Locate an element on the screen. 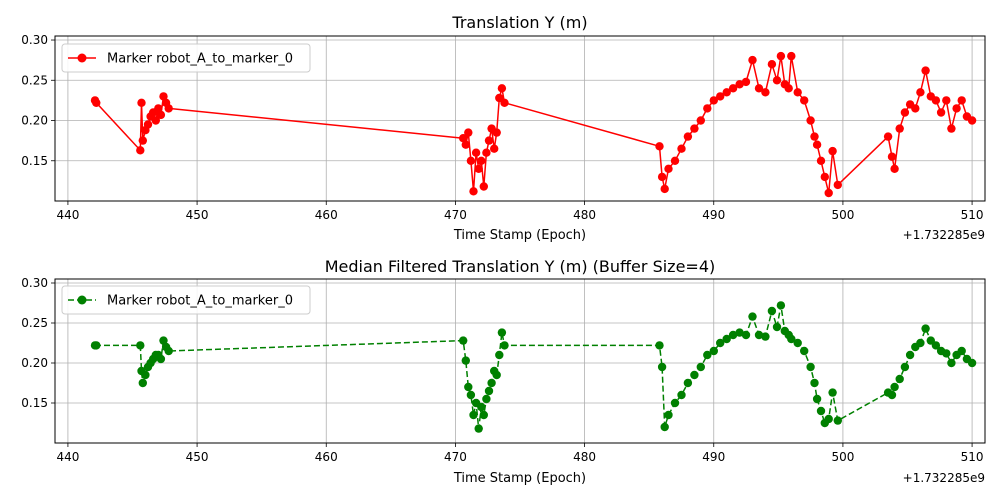  bottom-chart-legend: Marker robot_A_to_marker_0 is located at coordinates (186, 300).